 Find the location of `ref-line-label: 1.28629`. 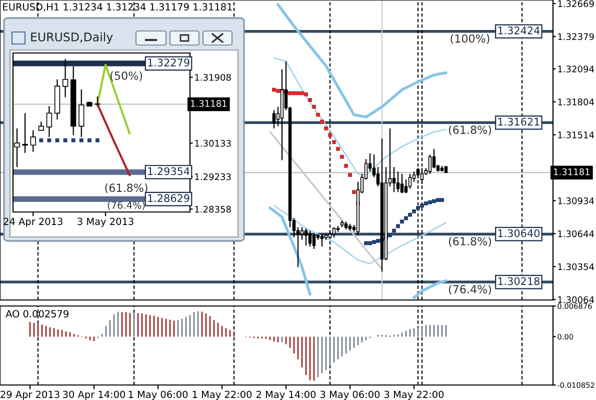

ref-line-label: 1.28629 is located at coordinates (169, 198).